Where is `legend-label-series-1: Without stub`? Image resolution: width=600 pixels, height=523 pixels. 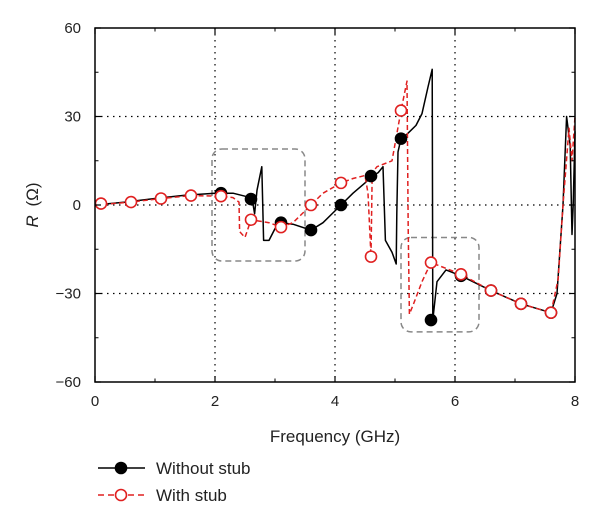
legend-label-series-1: Without stub is located at coordinates (203, 468).